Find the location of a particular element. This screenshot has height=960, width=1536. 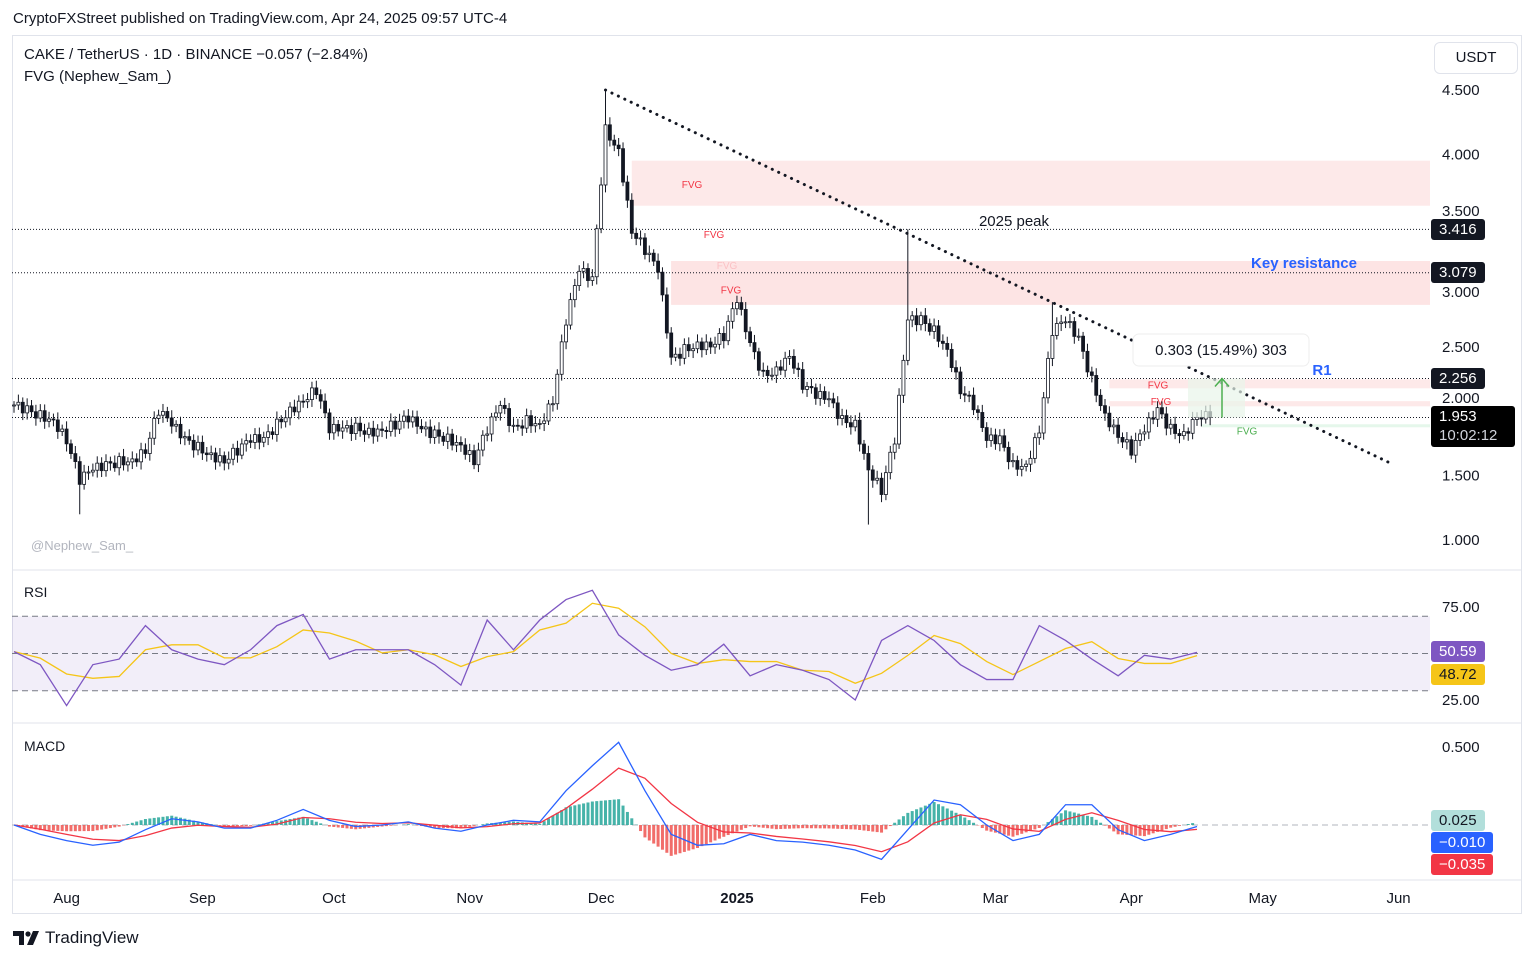

fvg-label: FVG is located at coordinates (1247, 432).